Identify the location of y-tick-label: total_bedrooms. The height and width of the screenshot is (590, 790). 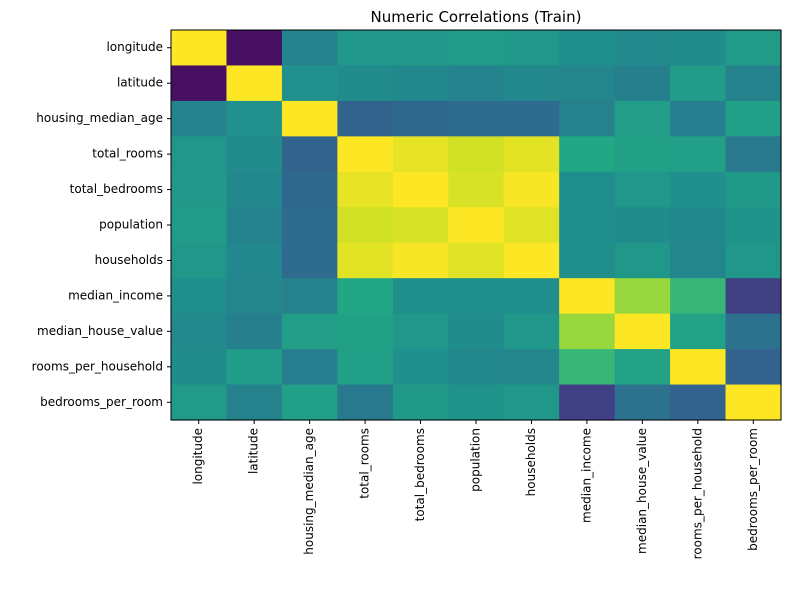
(116, 189).